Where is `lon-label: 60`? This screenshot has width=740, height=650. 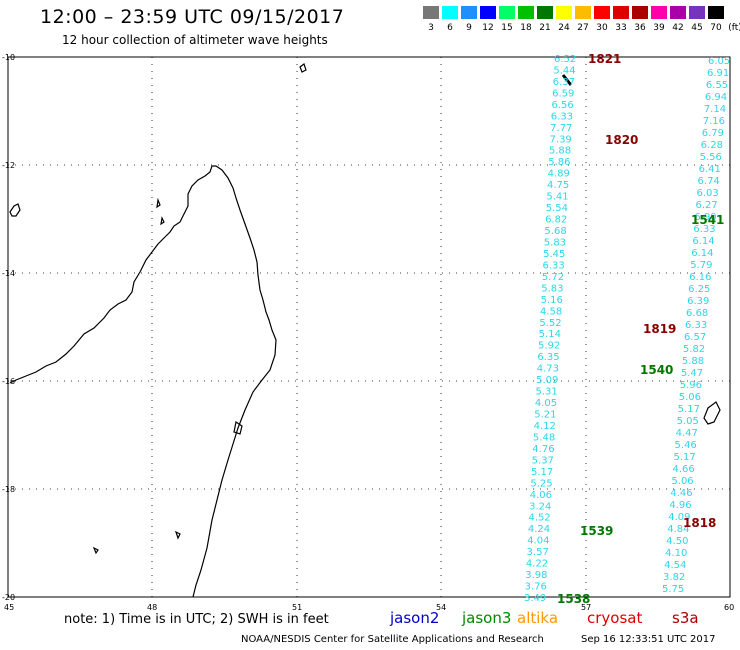
lon-label: 60 is located at coordinates (729, 607).